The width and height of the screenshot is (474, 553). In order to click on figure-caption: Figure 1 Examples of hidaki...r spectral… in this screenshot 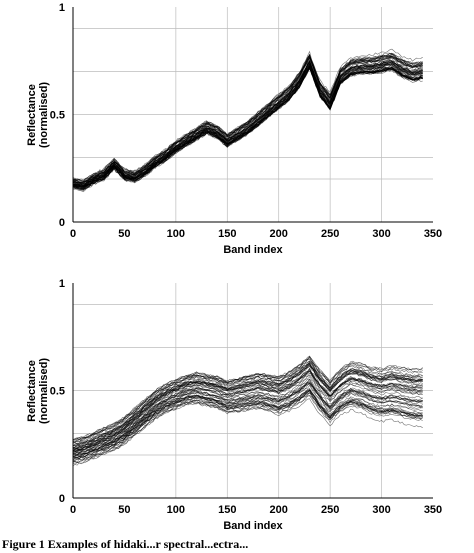, I will do `click(125, 544)`.